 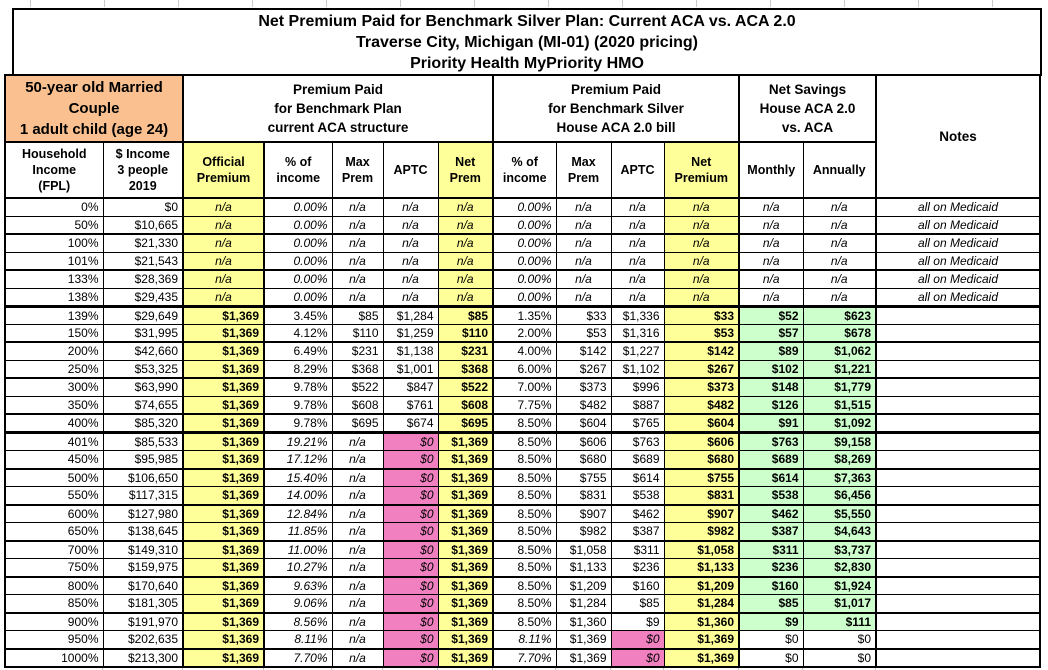 What do you see at coordinates (410, 423) in the screenshot?
I see `cell-aca_aptc: $674` at bounding box center [410, 423].